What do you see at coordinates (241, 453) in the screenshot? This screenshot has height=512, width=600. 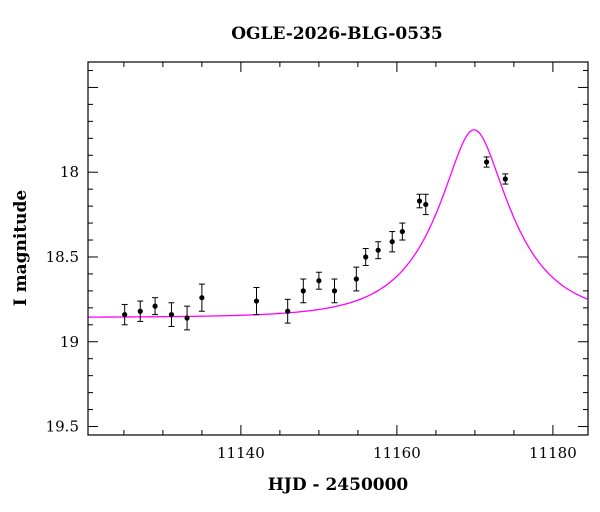 I see `x-tick-label: 11140` at bounding box center [241, 453].